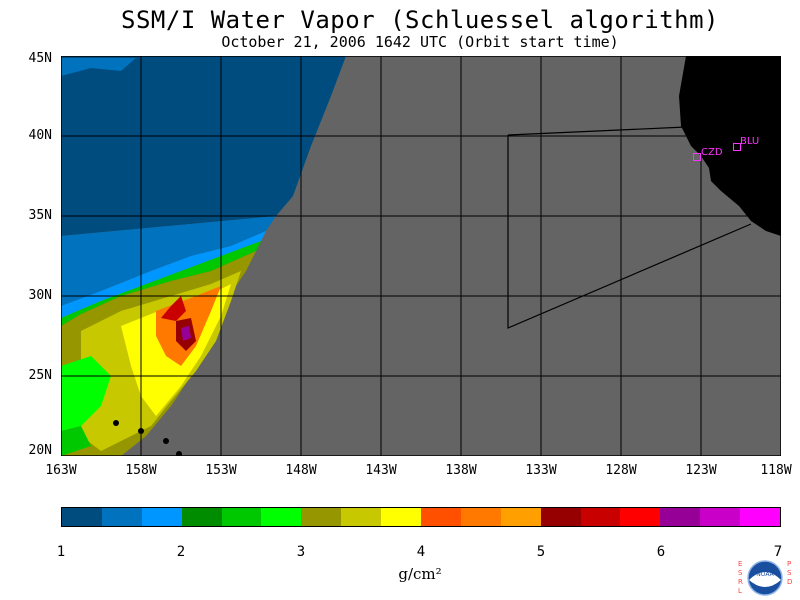  I want to click on swath-blue, so click(98, 67).